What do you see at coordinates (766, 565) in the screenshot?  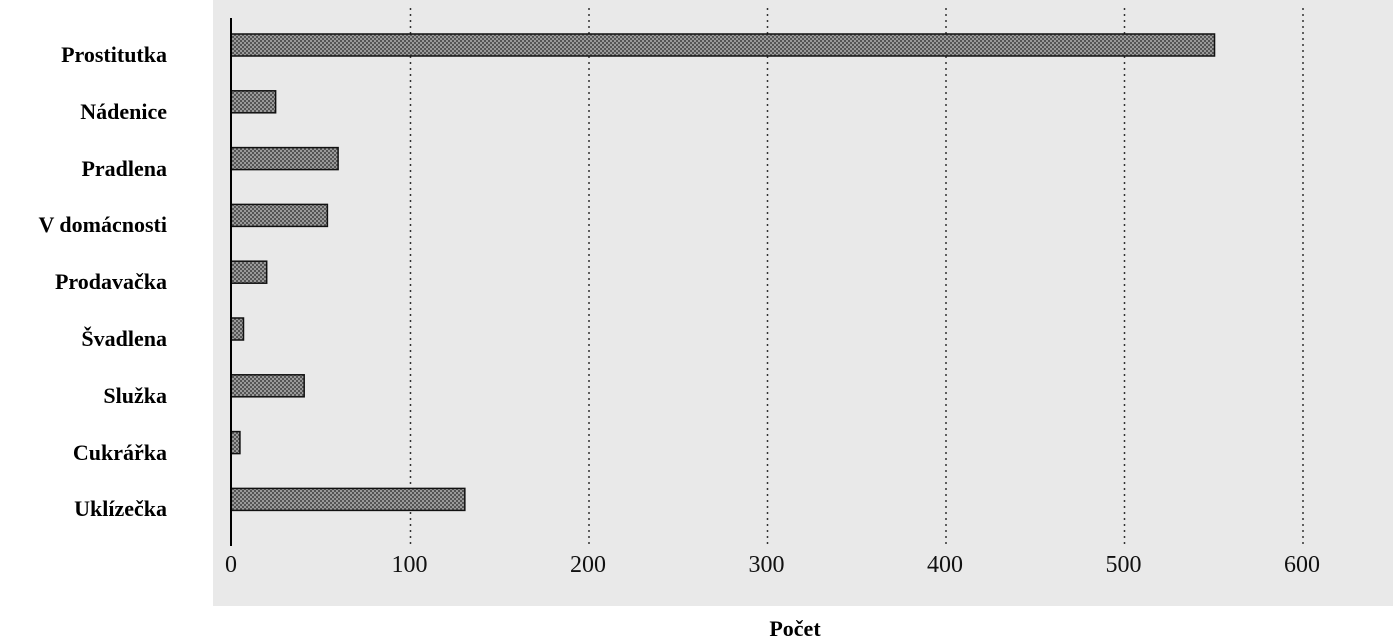 I see `x-tick-label: 300` at bounding box center [766, 565].